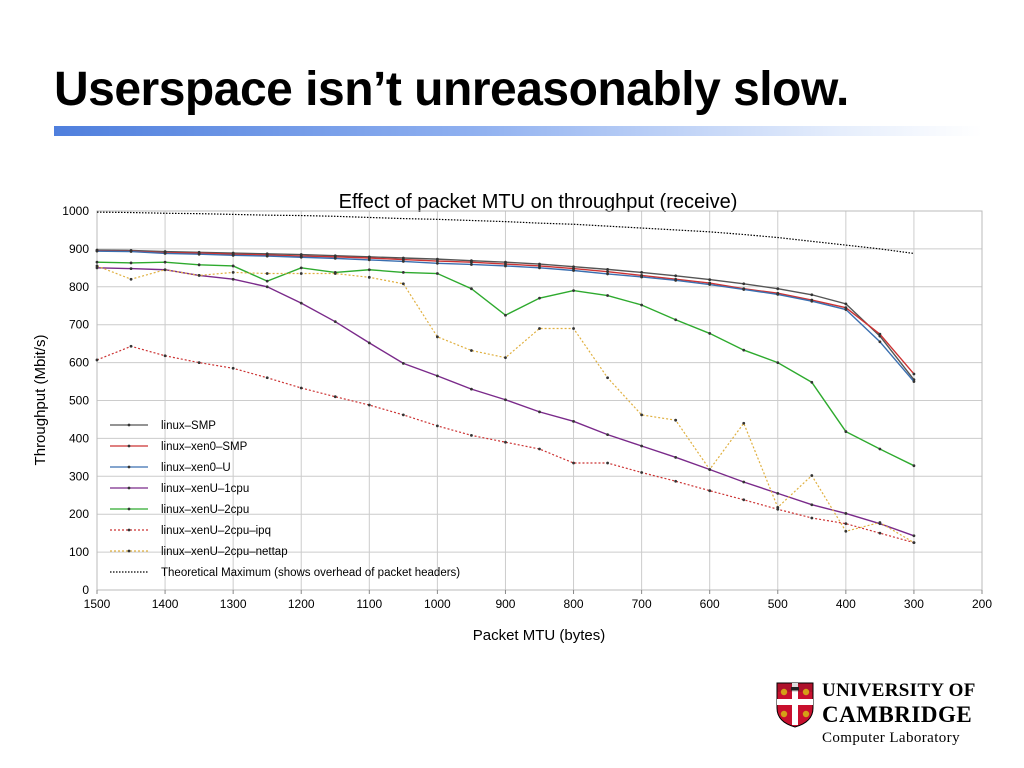 This screenshot has width=1024, height=768. I want to click on x-tick-label: 1000, so click(437, 604).